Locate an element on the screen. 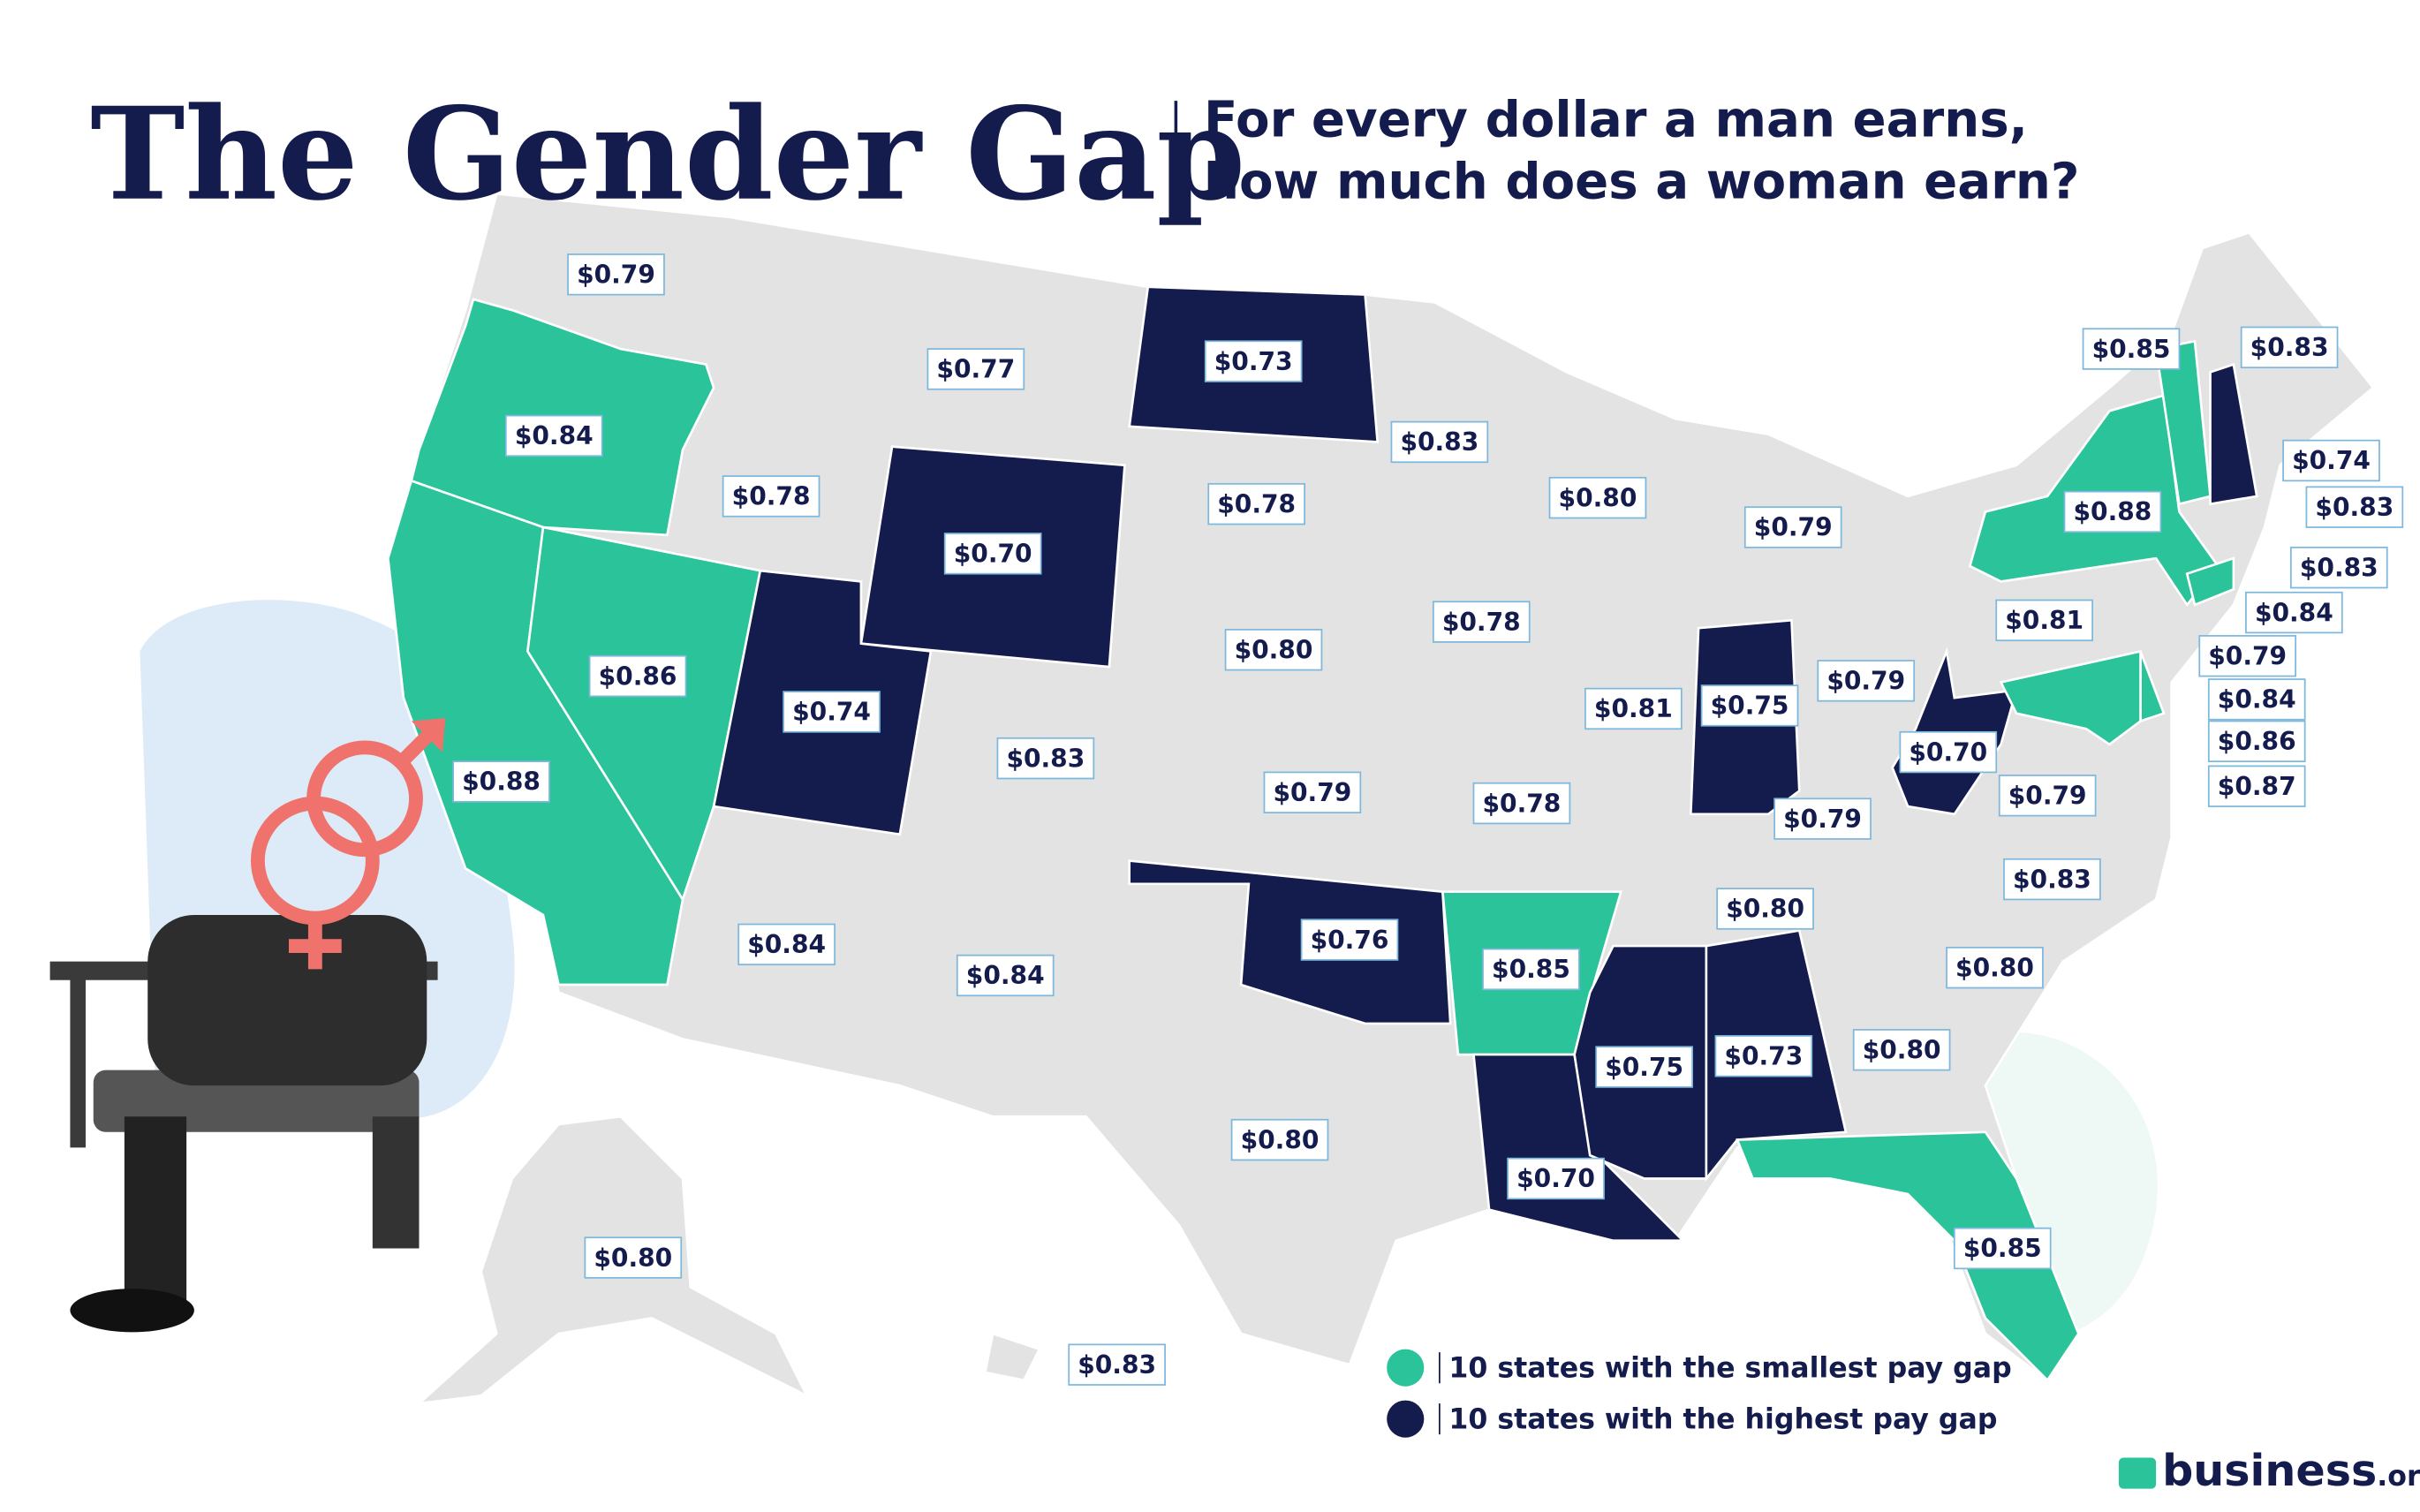 Image resolution: width=2420 pixels, height=1512 pixels. person-leg is located at coordinates (155, 1217).